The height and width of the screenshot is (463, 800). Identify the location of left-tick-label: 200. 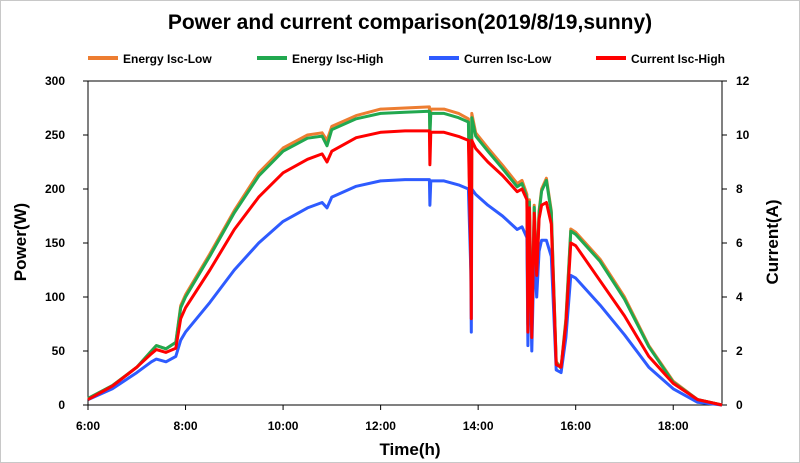
(55, 189).